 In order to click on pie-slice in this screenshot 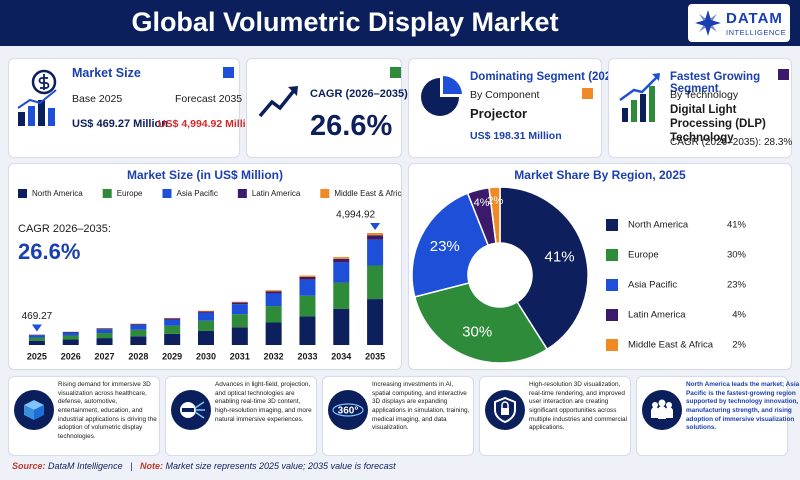, I will do `click(494, 215)`.